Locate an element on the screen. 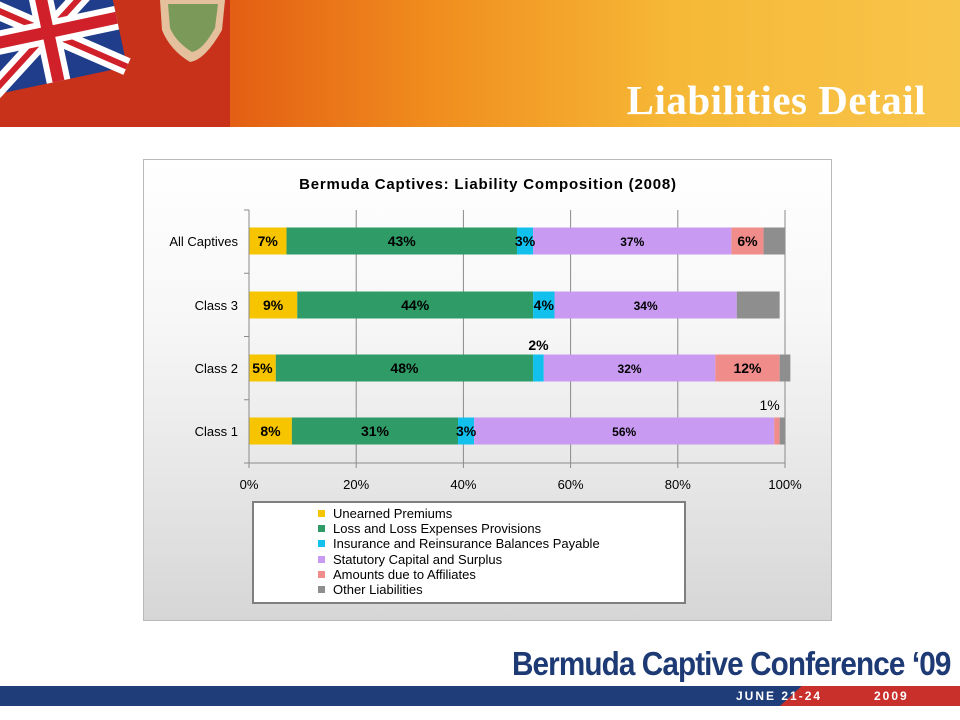 This screenshot has width=960, height=720. footer-accent is located at coordinates (870, 696).